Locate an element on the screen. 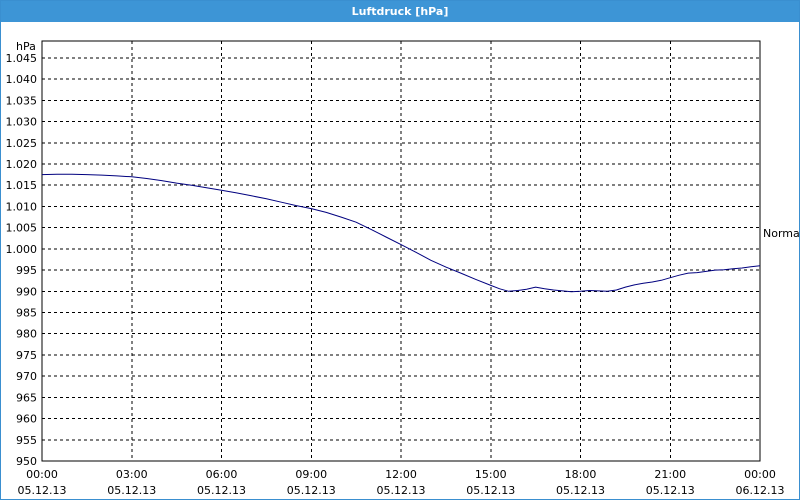 This screenshot has width=800, height=500. y-tick-label: 965 is located at coordinates (26, 397).